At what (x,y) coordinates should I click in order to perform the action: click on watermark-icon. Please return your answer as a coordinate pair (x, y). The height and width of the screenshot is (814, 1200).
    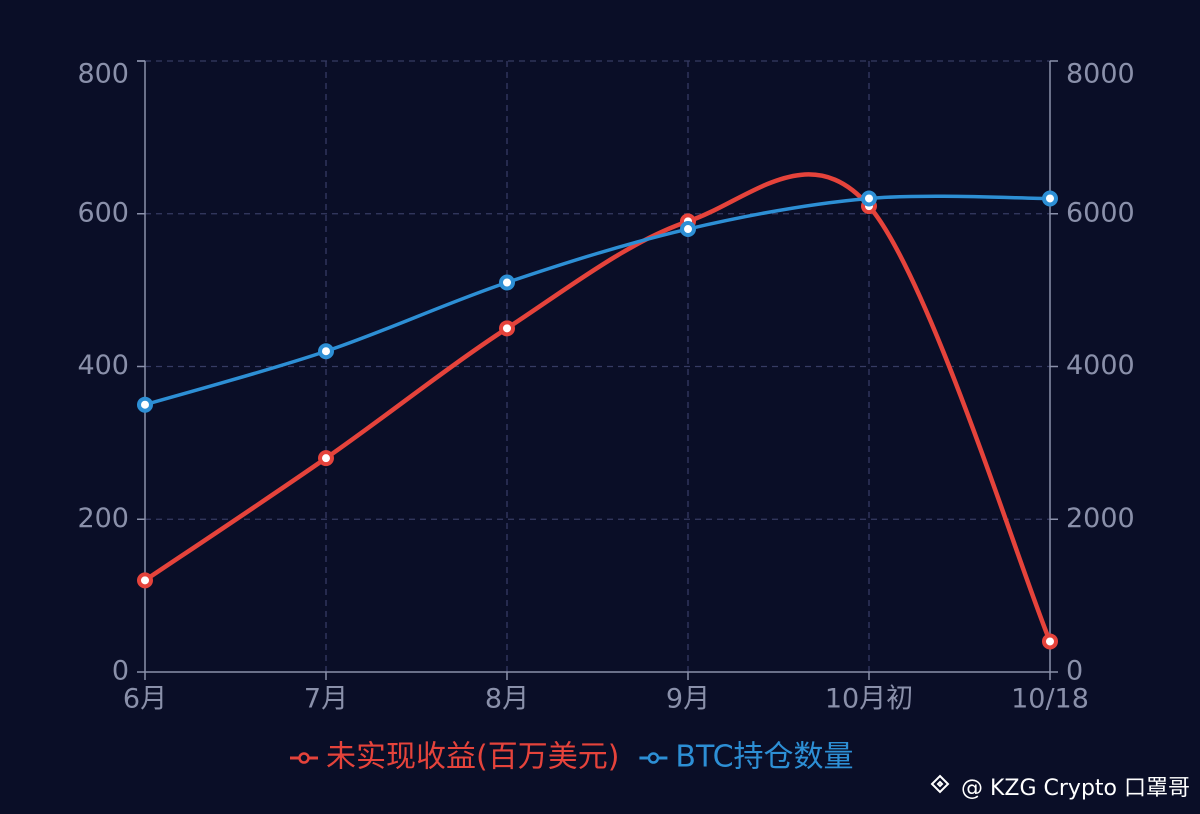
    Looking at the image, I should click on (940, 784).